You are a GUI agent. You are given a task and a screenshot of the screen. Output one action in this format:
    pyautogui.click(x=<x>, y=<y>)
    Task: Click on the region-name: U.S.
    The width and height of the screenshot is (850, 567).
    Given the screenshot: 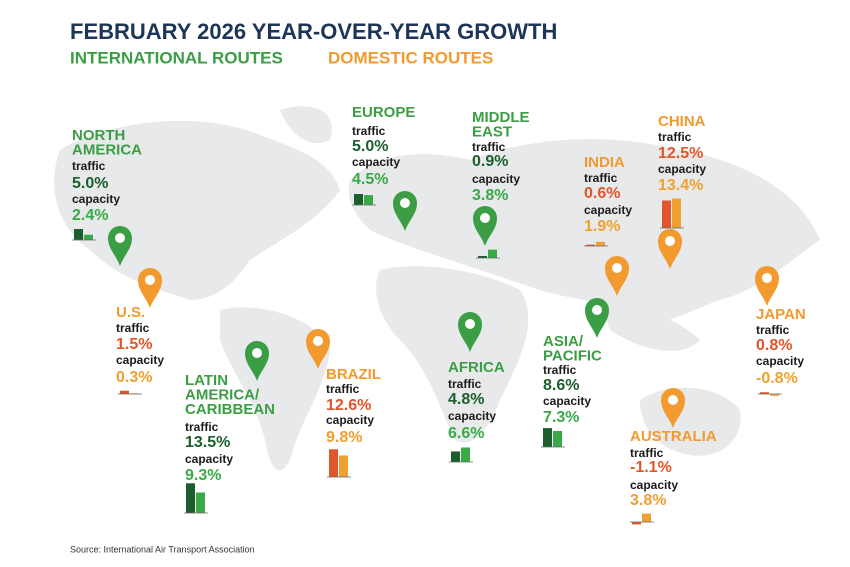 What is the action you would take?
    pyautogui.click(x=130, y=312)
    